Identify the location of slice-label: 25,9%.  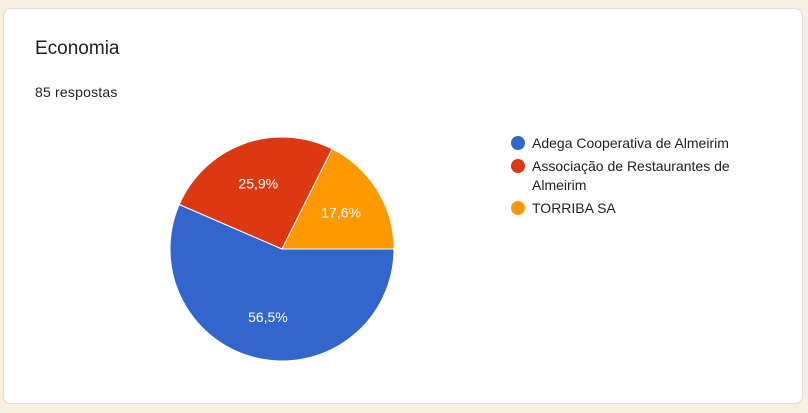
(258, 184).